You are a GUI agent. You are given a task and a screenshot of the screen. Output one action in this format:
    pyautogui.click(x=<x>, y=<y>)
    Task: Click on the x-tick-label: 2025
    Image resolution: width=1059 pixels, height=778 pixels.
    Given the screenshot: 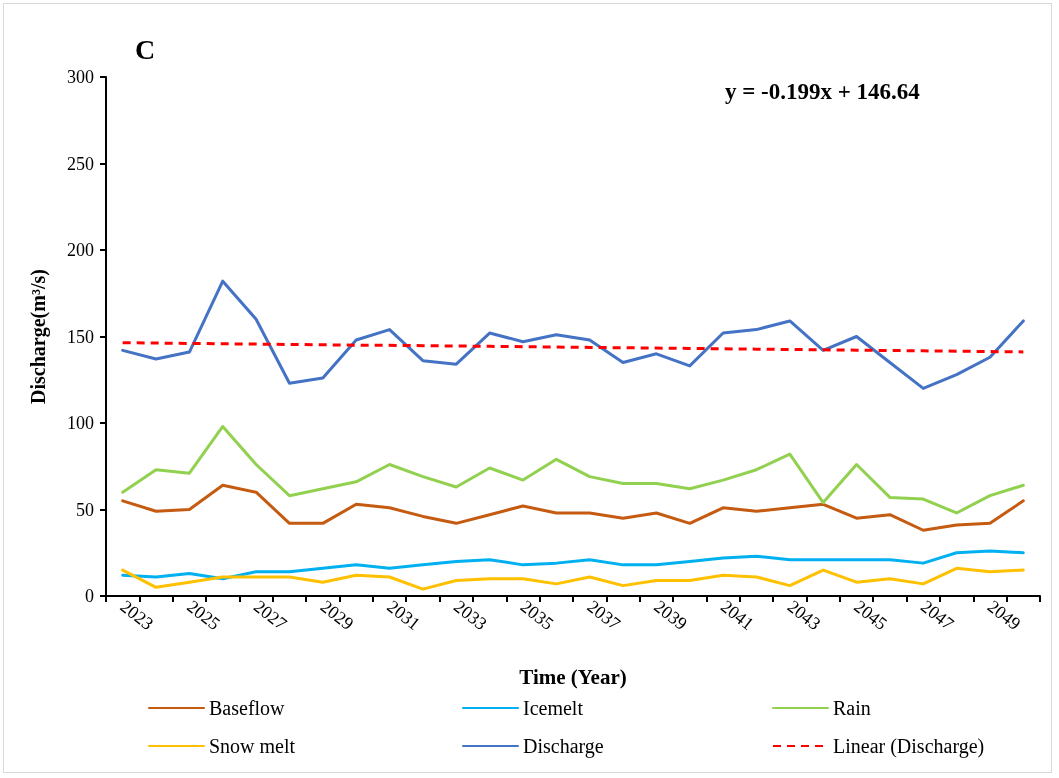 What is the action you would take?
    pyautogui.click(x=203, y=615)
    